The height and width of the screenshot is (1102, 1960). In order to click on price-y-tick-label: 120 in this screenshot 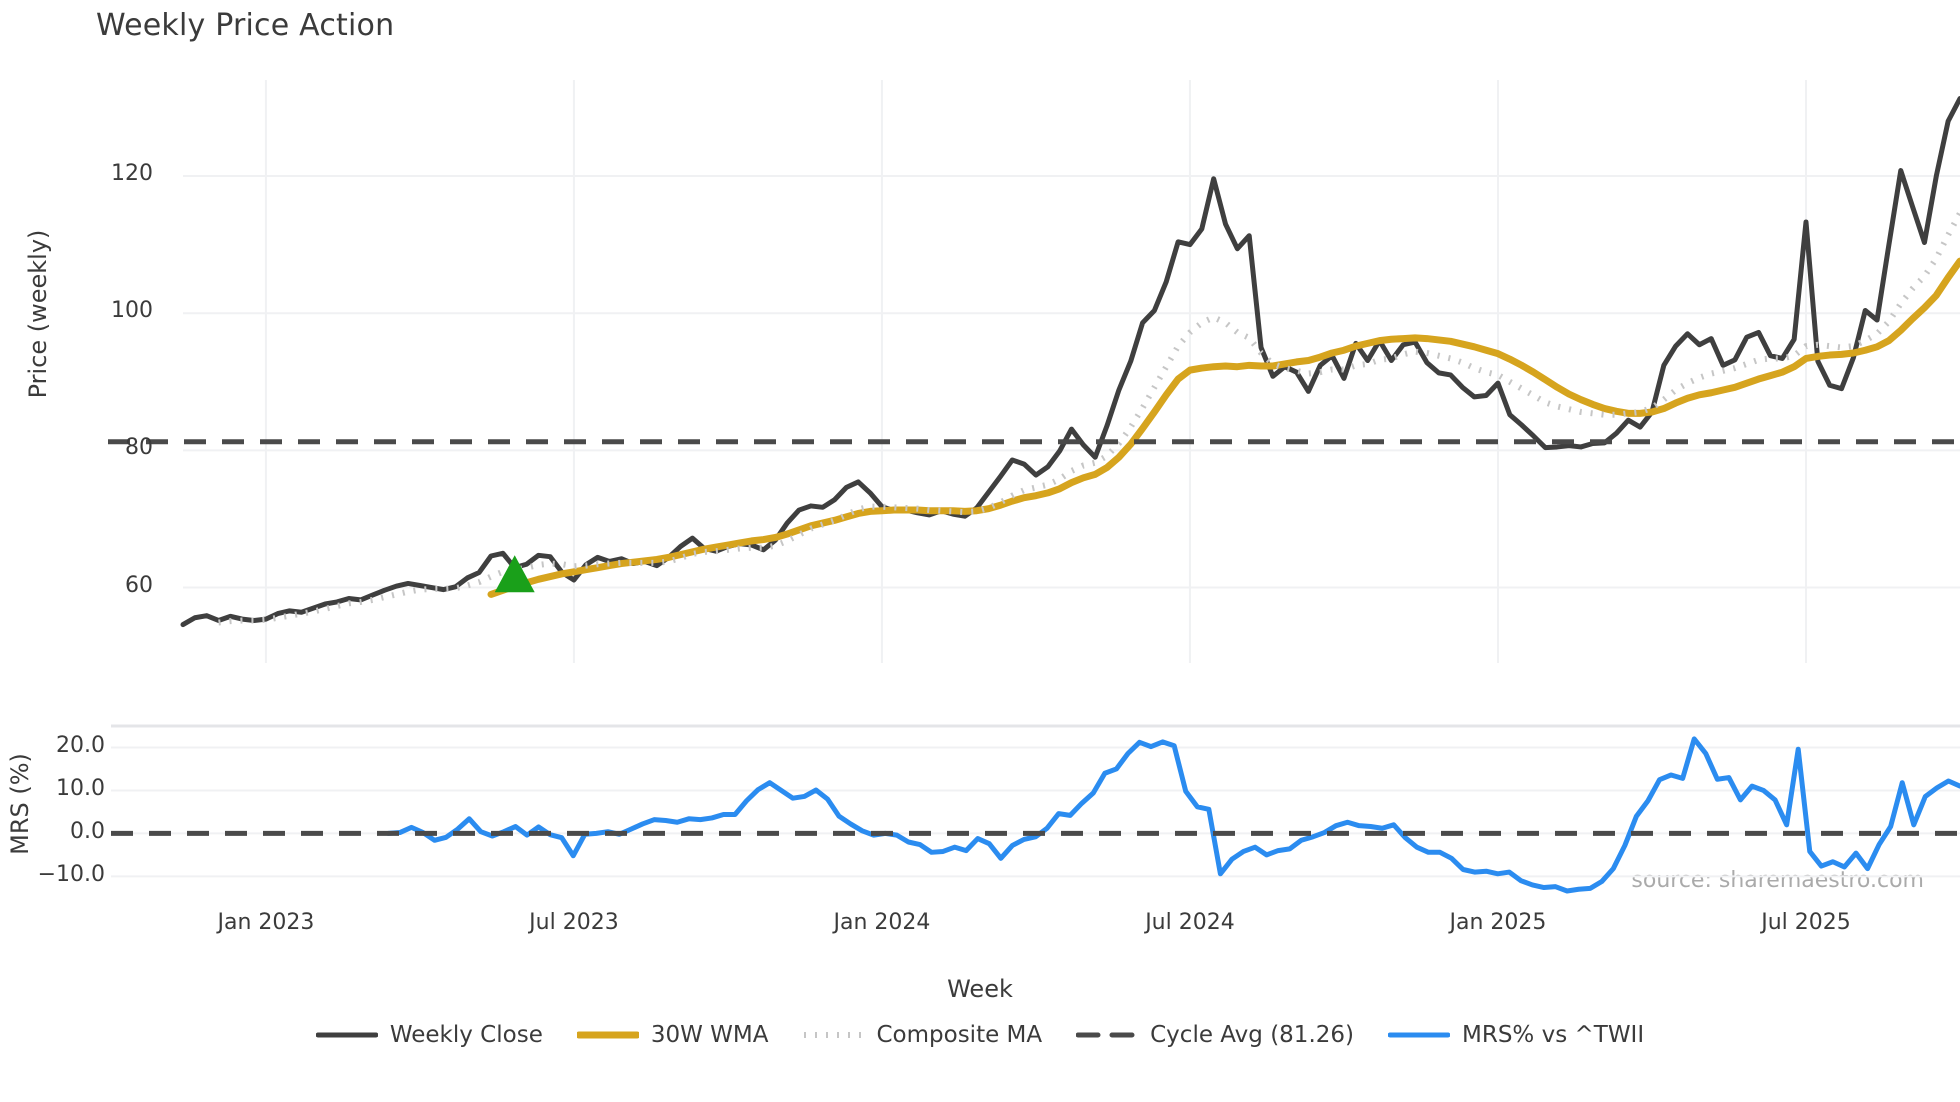, I will do `click(132, 174)`.